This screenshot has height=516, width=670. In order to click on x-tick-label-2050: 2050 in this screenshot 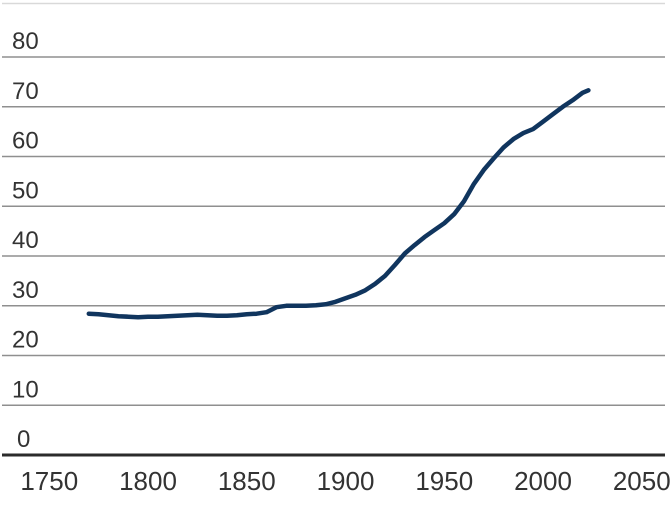, I will do `click(641, 481)`.